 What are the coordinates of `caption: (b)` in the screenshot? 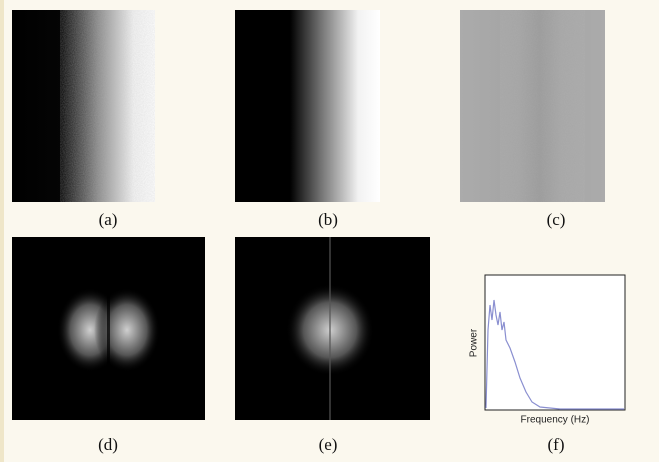 It's located at (328, 219).